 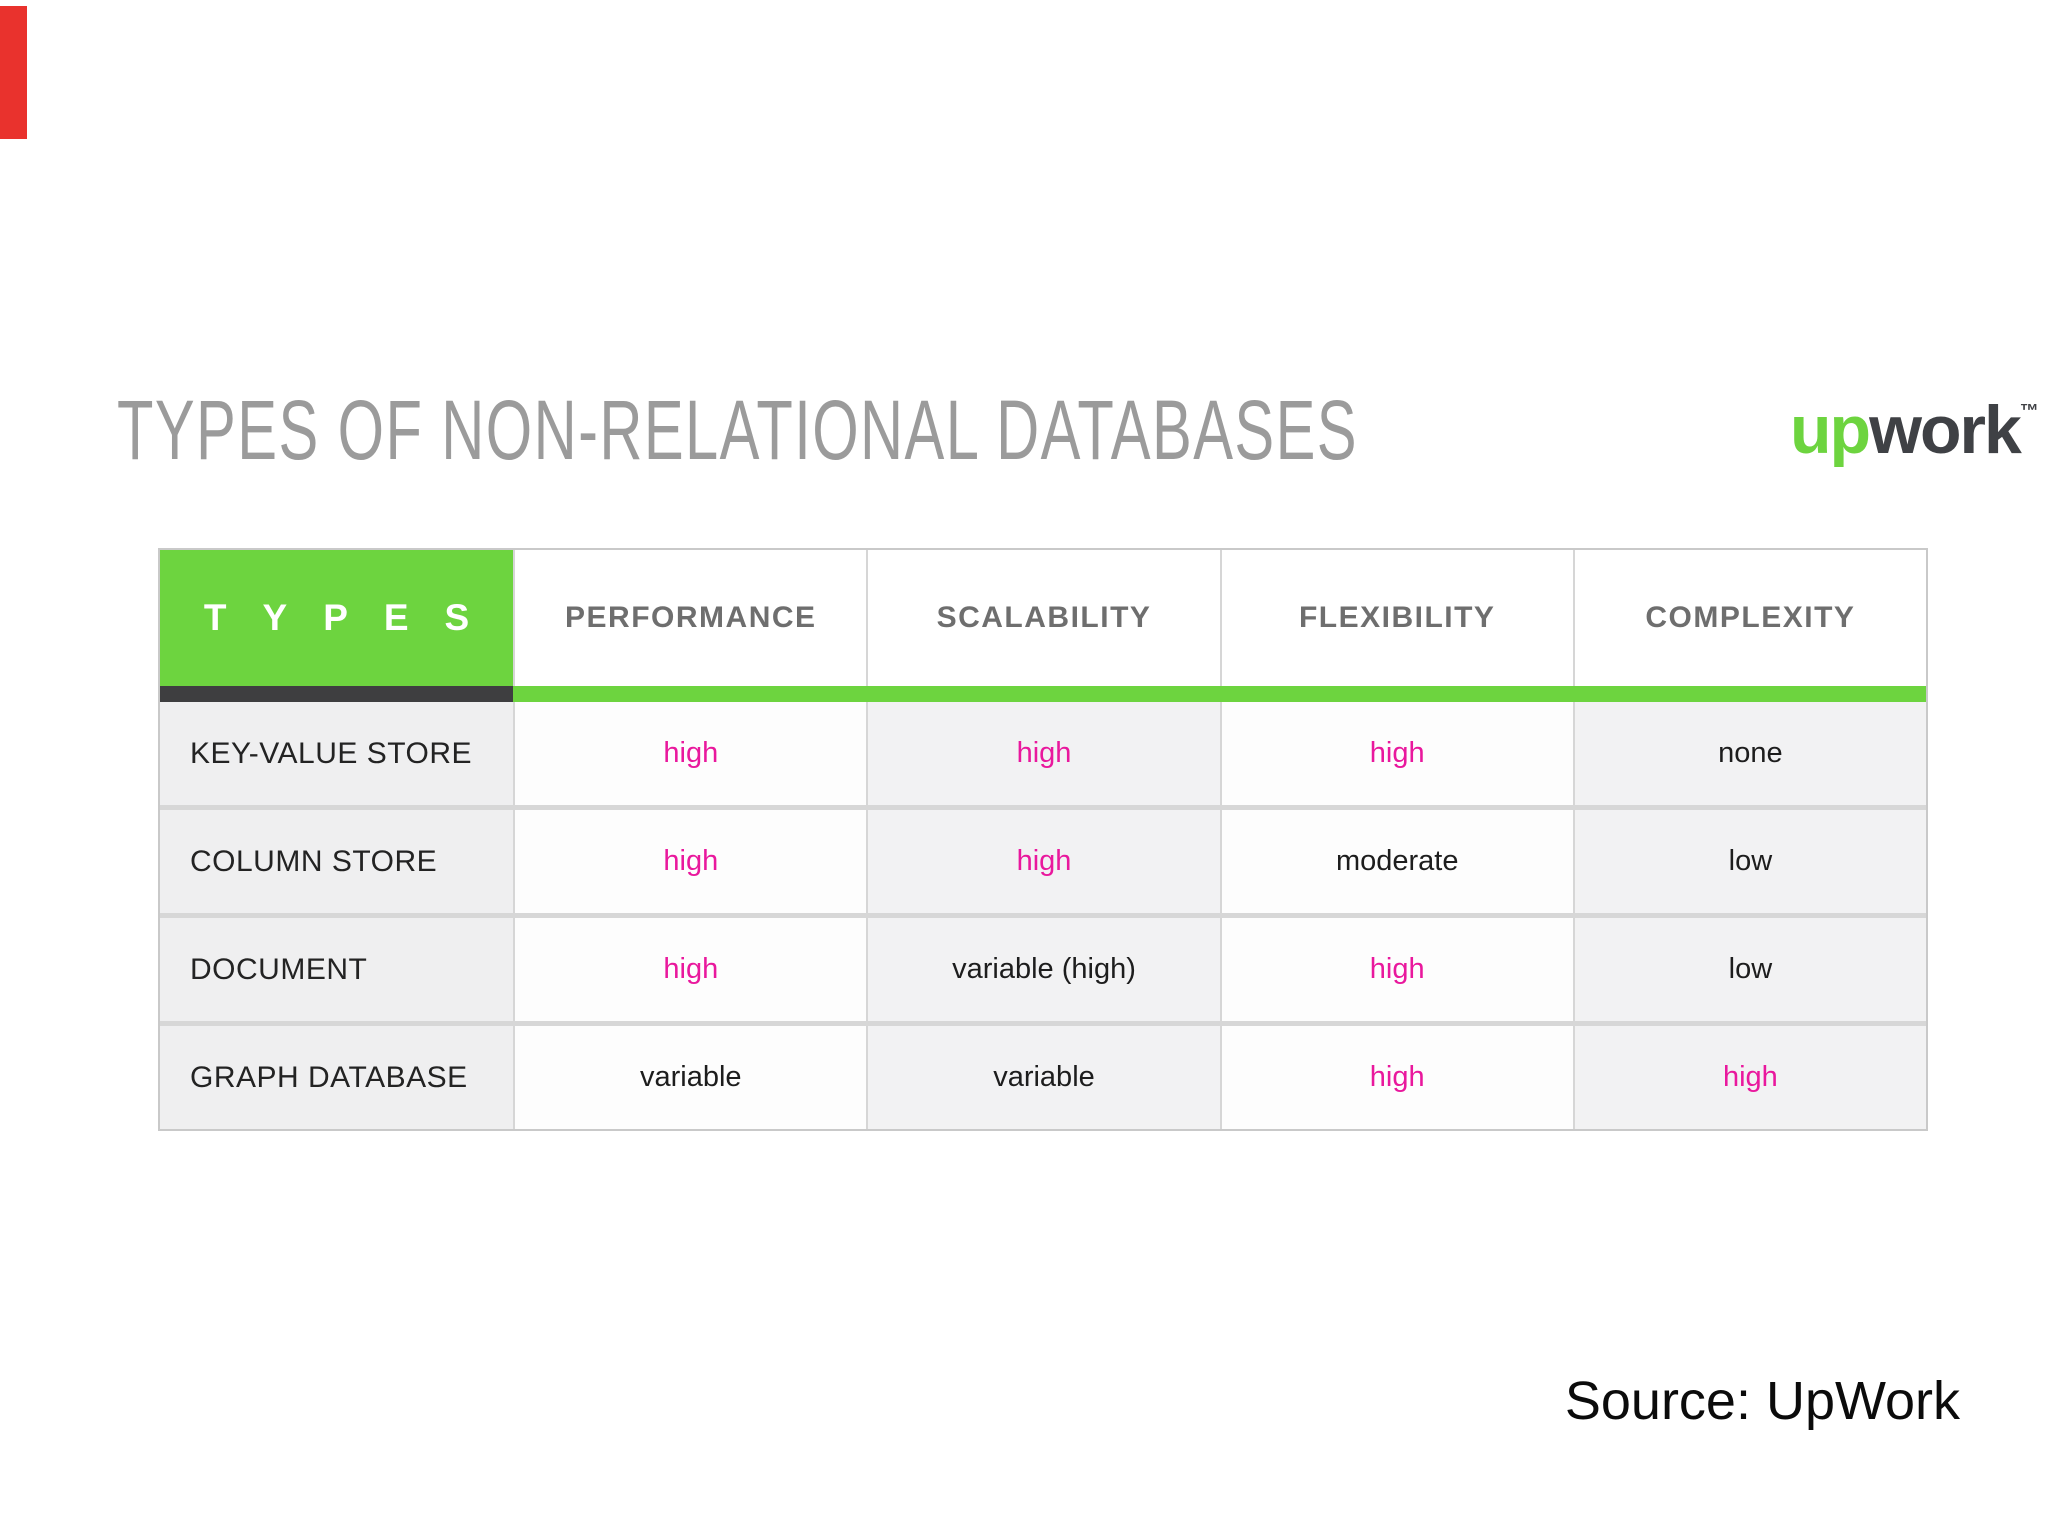 I want to click on red-corner-marker, so click(x=13, y=72).